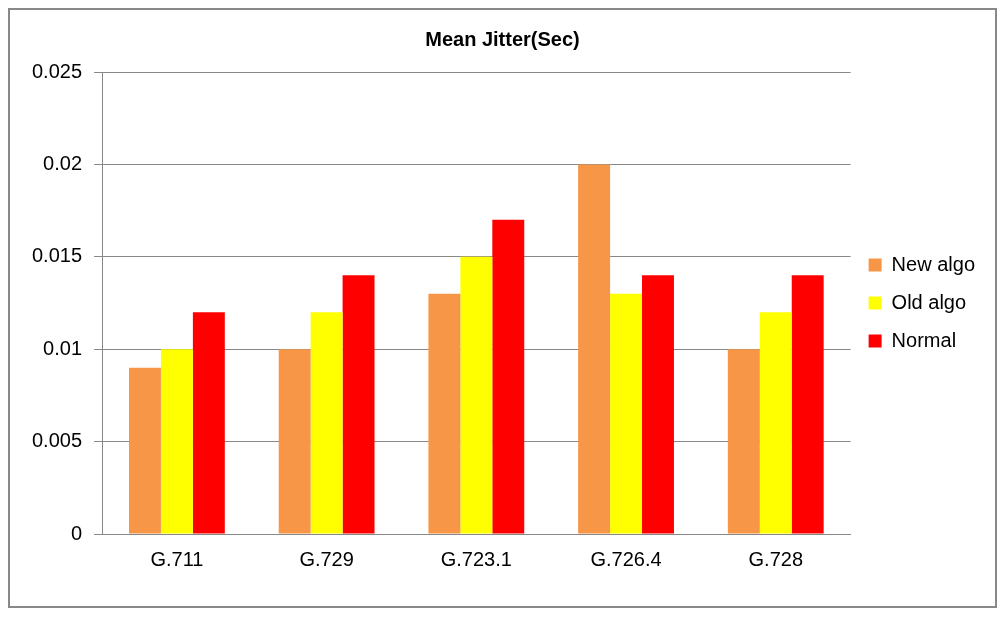 The image size is (1005, 618). What do you see at coordinates (57, 440) in the screenshot?
I see `y-tick-label: 0.005` at bounding box center [57, 440].